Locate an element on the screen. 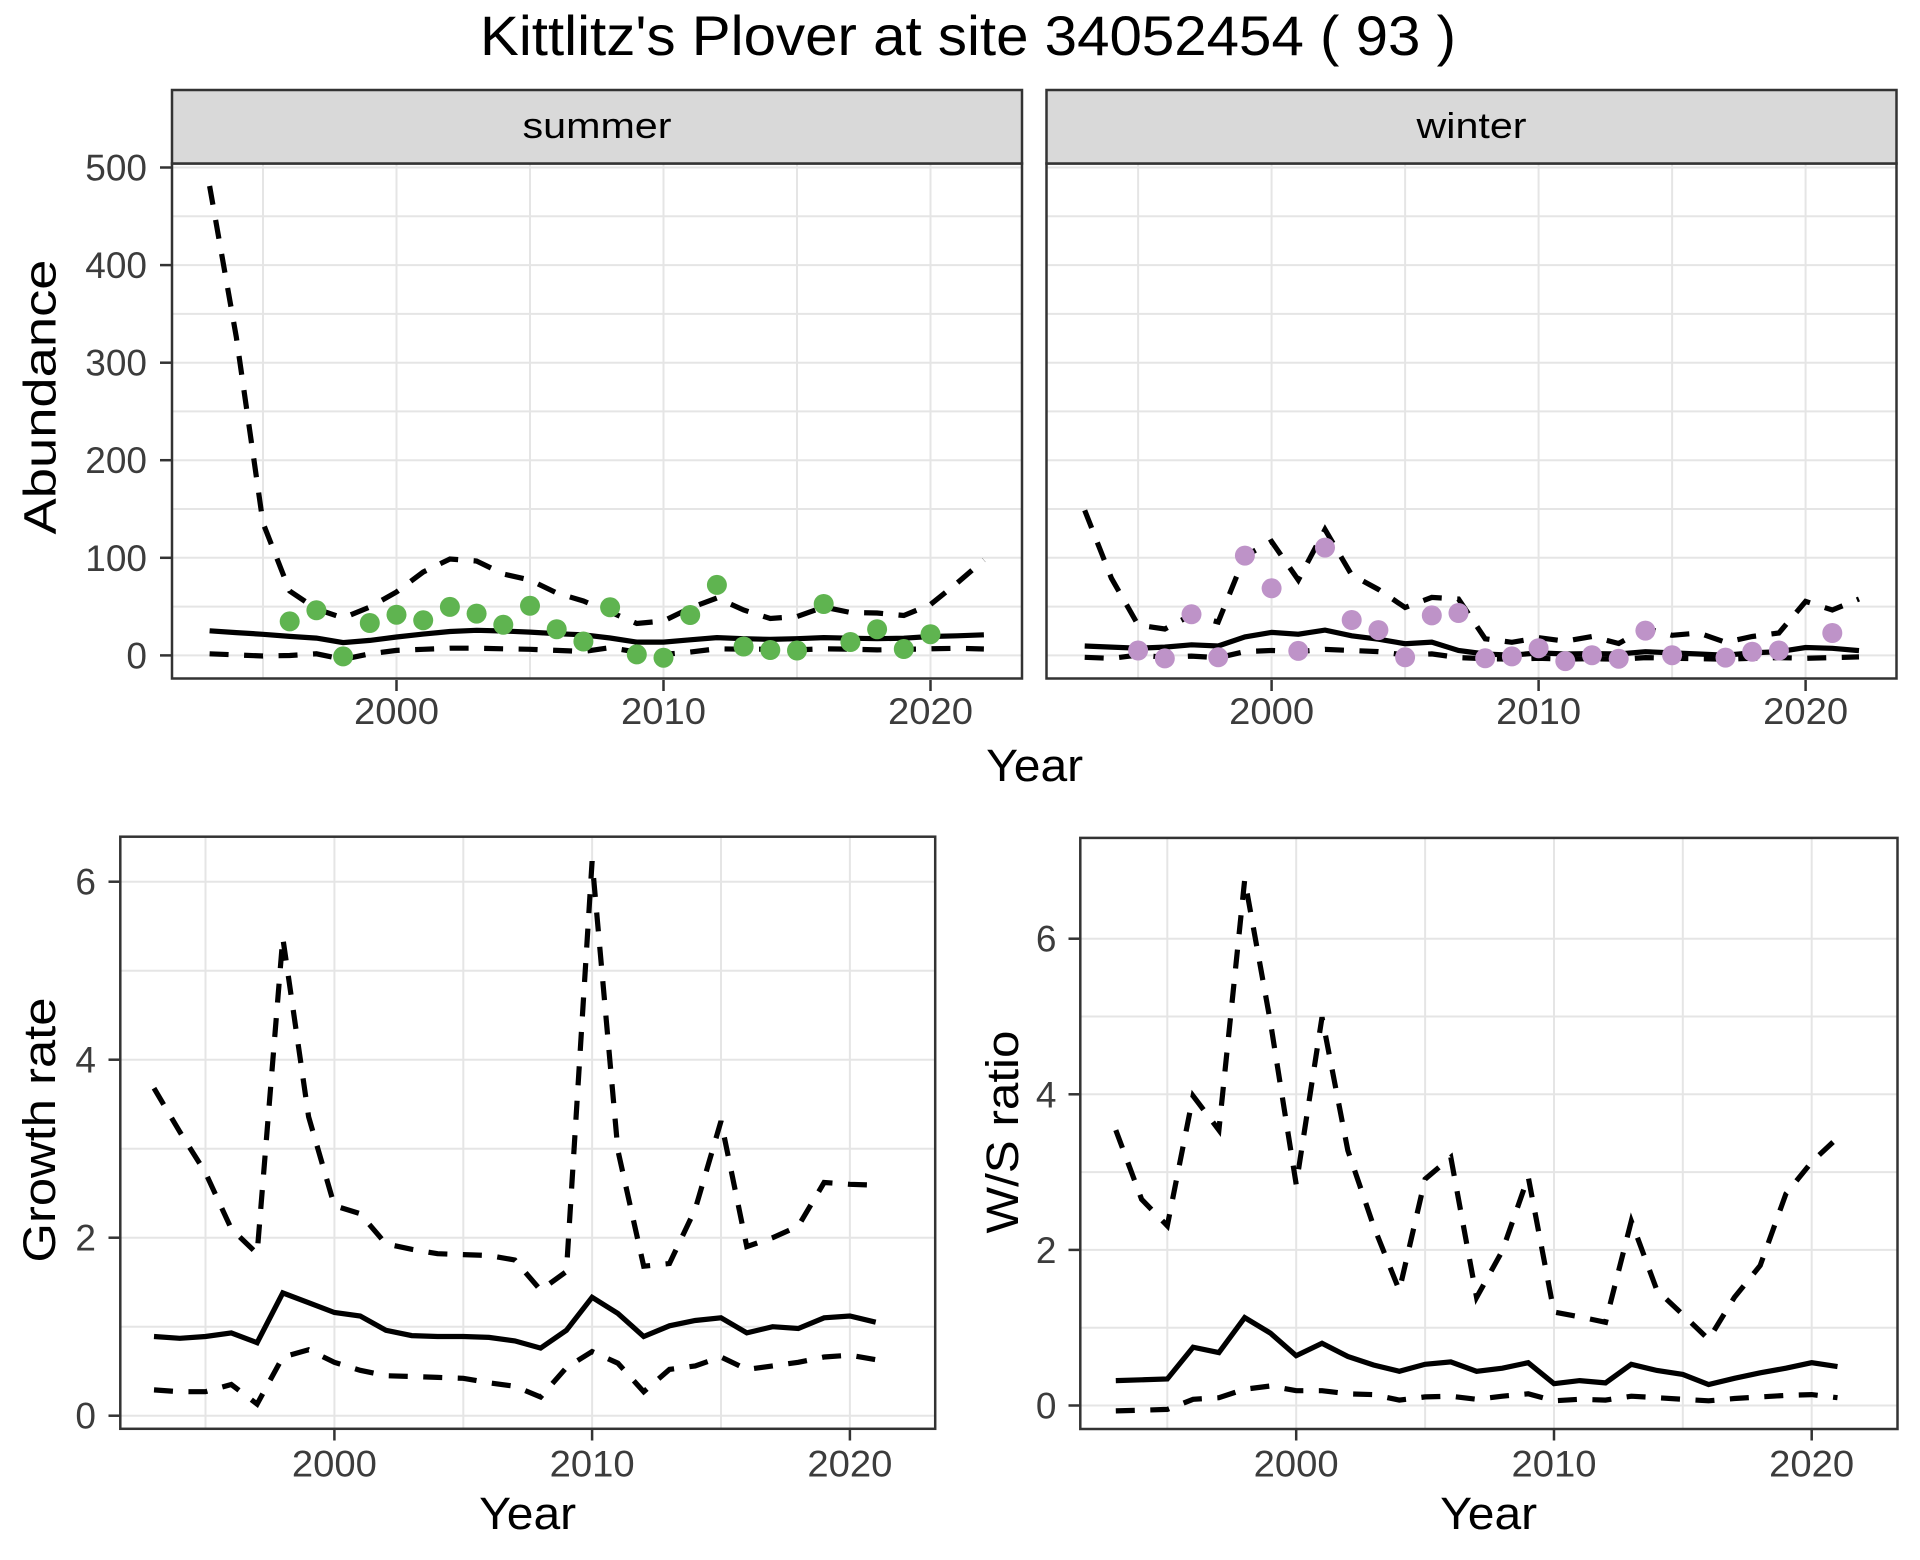 The image size is (1920, 1560). svg-text: 200 is located at coordinates (116, 460).